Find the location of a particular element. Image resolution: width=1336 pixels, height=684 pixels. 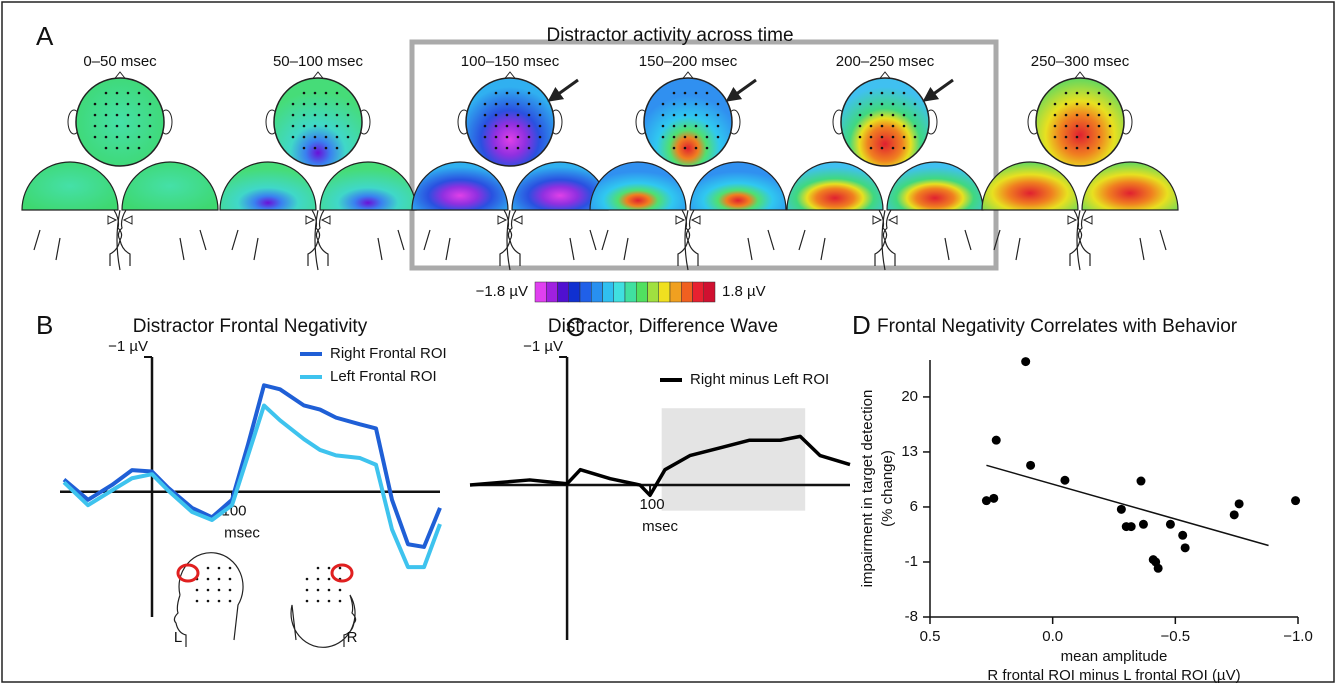

chart-title: Distractor, Difference Wave is located at coordinates (663, 326).